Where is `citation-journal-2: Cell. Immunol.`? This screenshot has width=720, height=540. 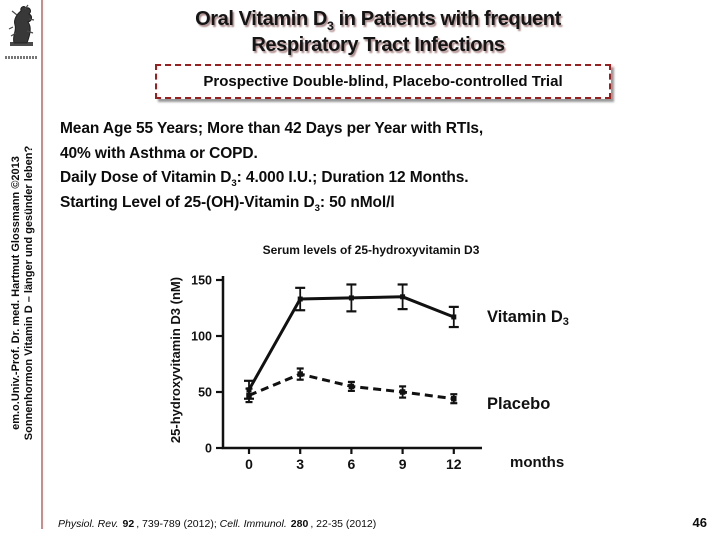
citation-journal-2: Cell. Immunol. is located at coordinates (253, 524).